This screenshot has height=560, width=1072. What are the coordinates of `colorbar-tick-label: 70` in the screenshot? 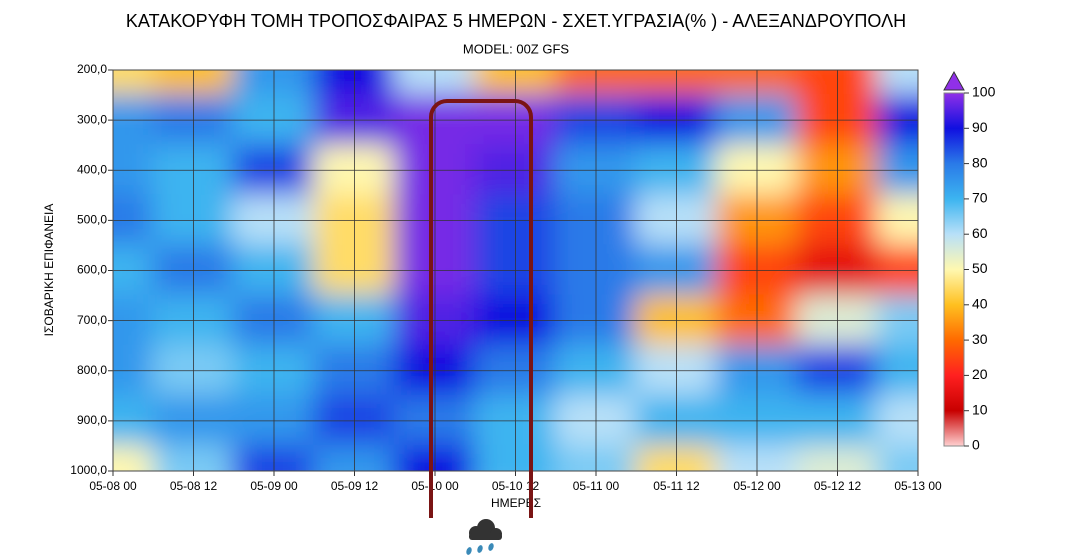 It's located at (980, 198).